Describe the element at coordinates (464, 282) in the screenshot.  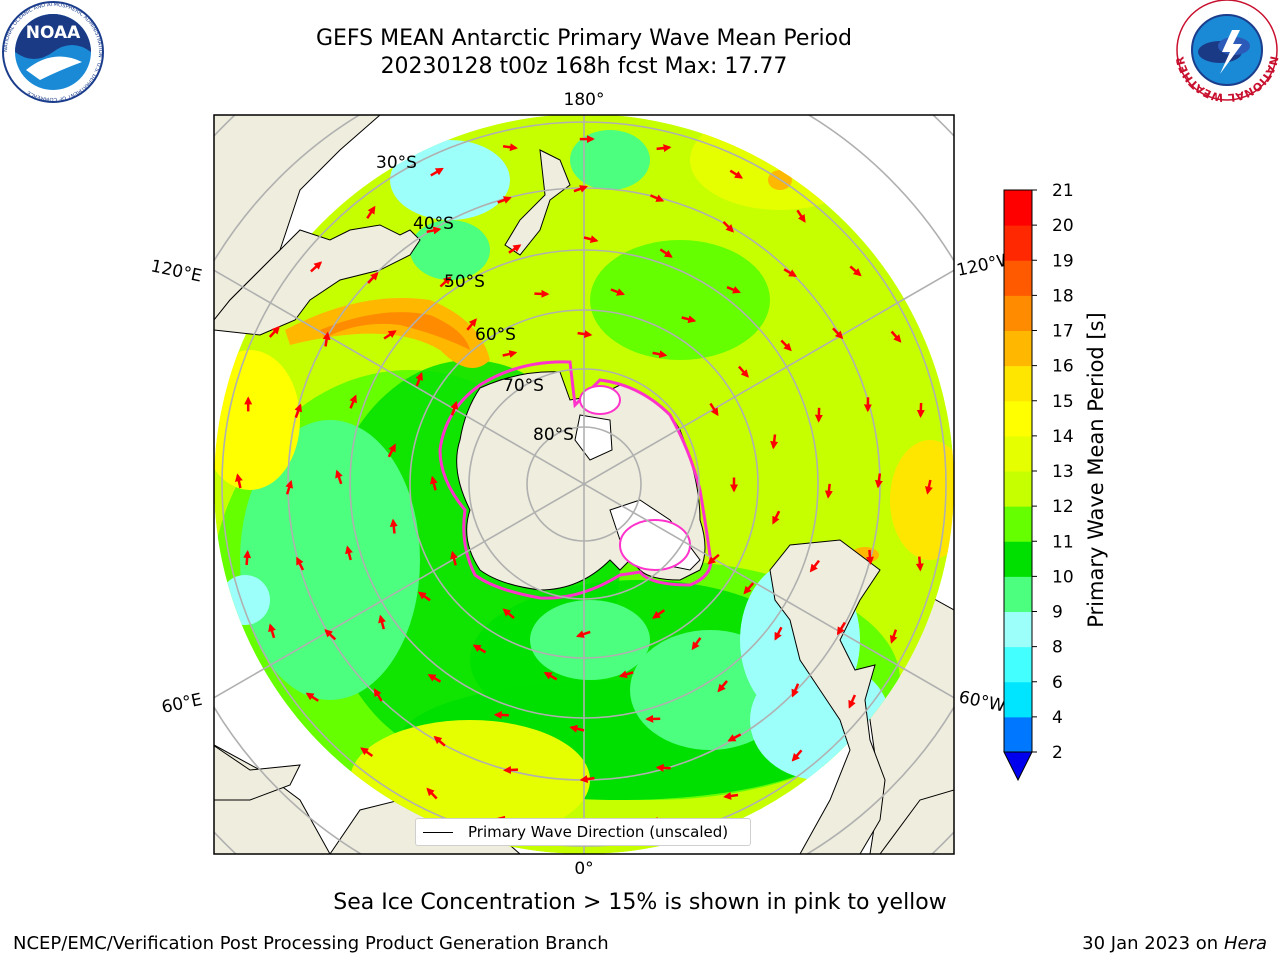
I see `lat-label-50s: 50°S` at that location.